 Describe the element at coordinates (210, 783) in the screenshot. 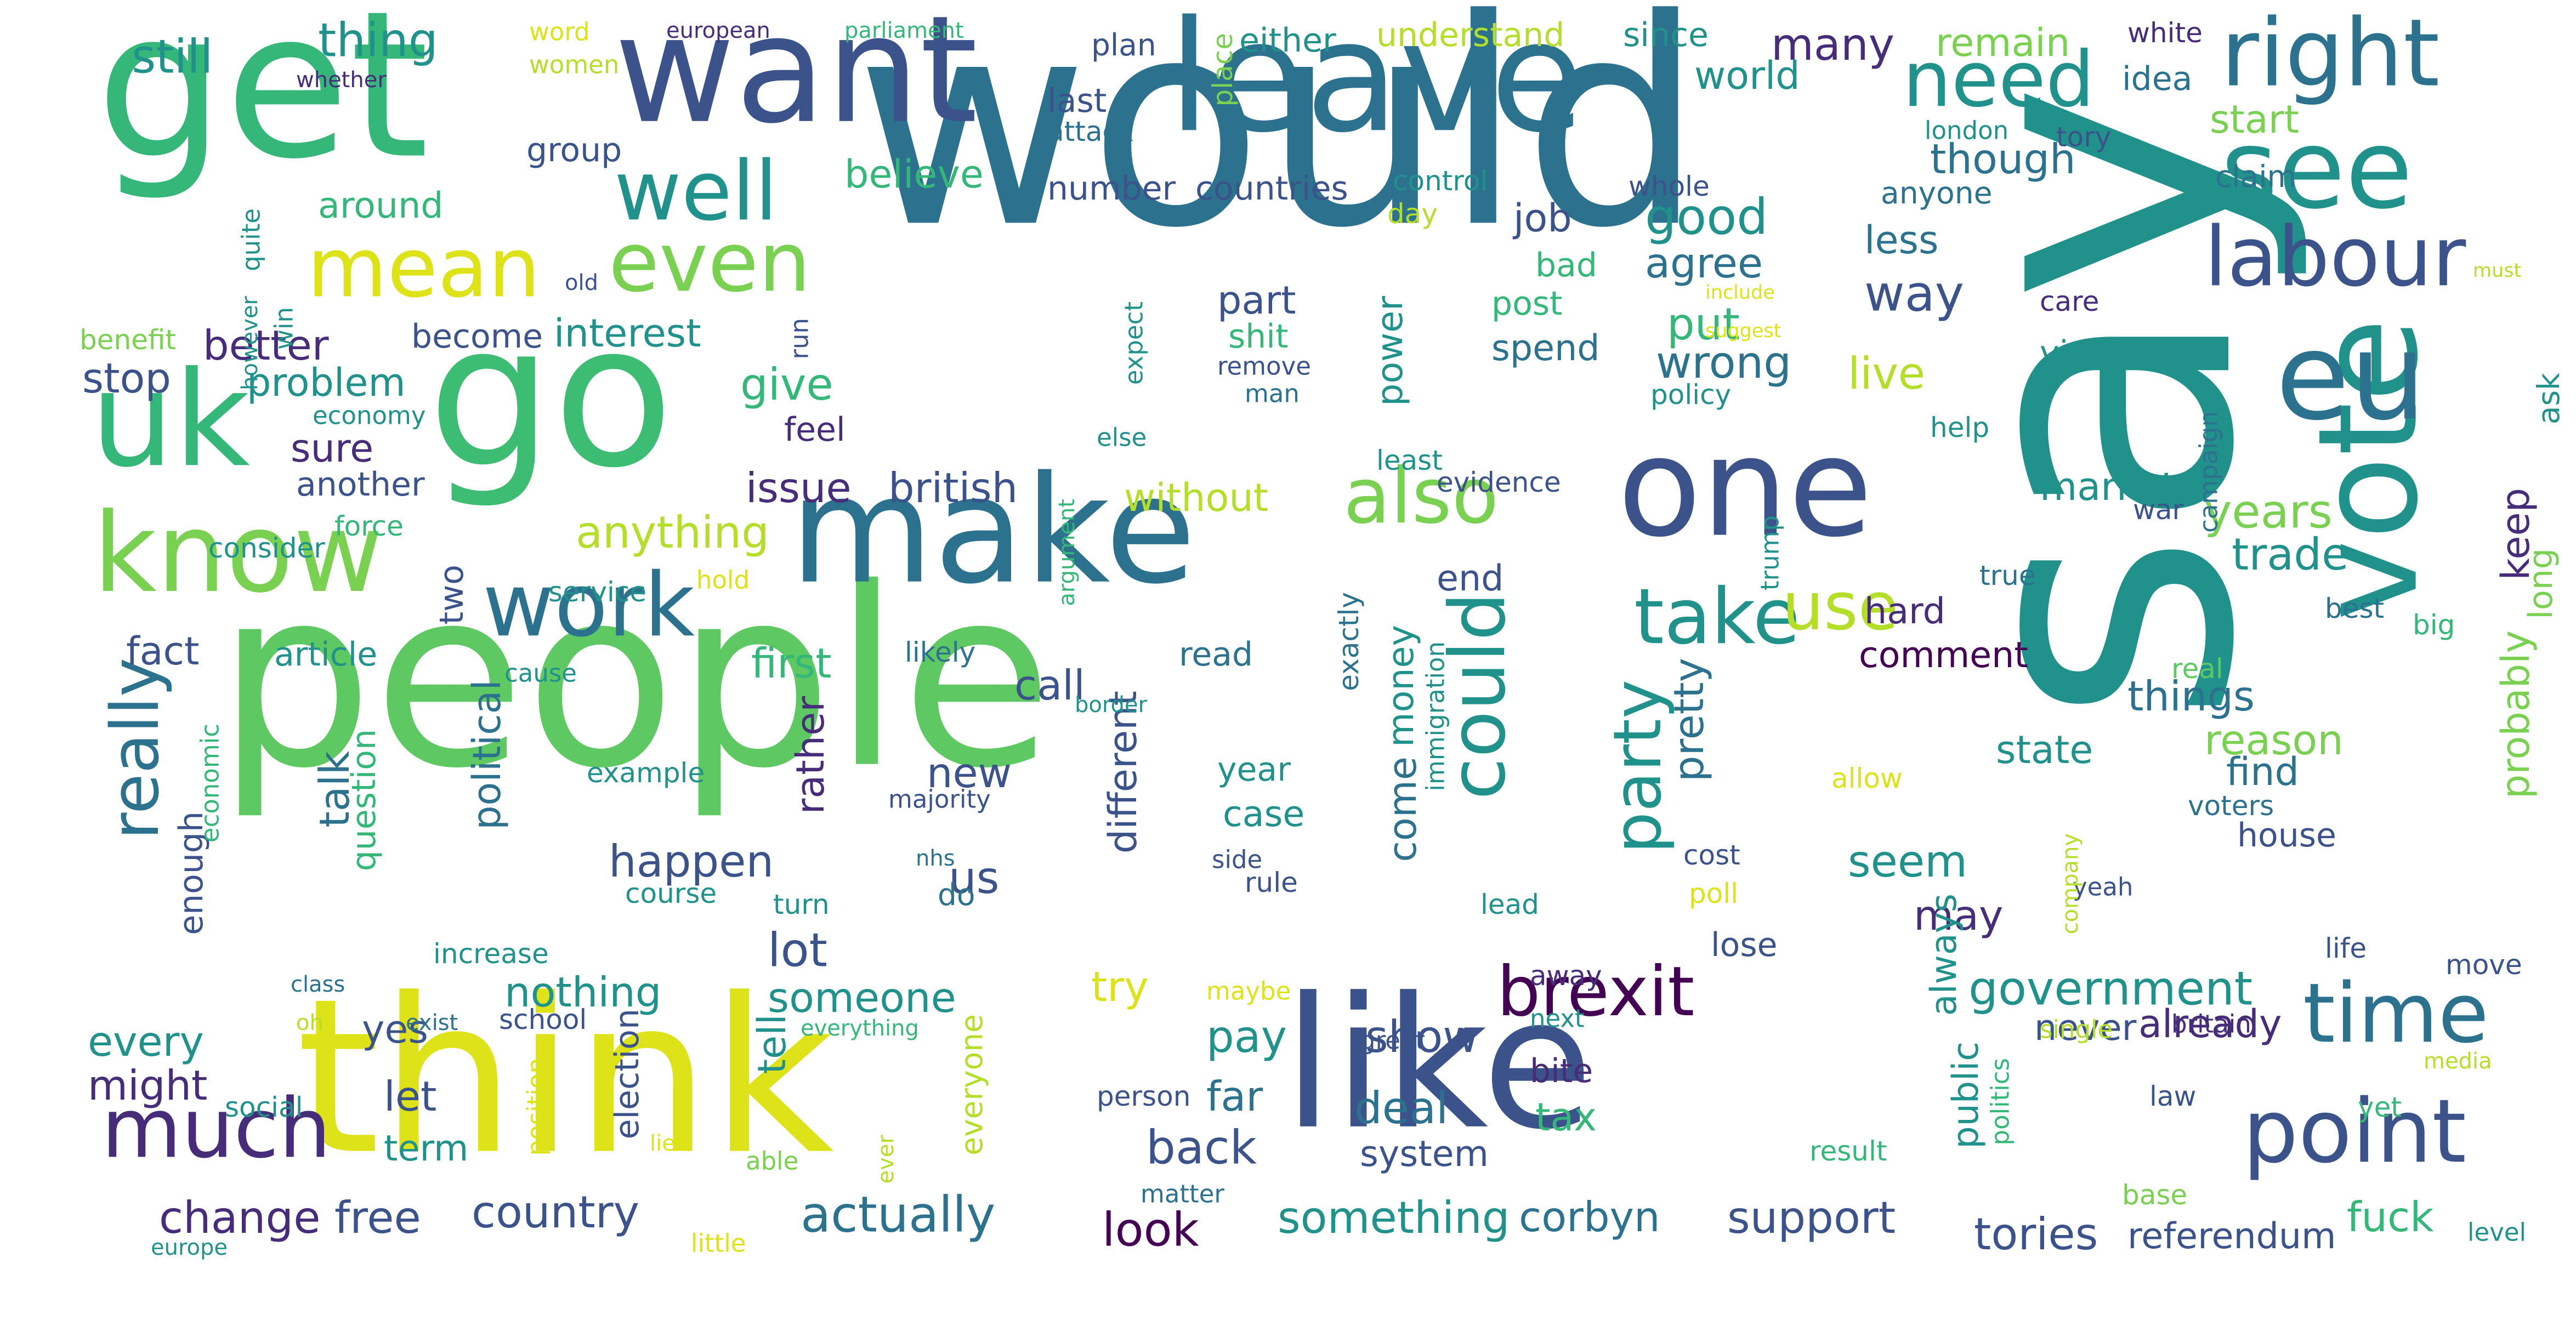

I see `word-economic: economic` at that location.